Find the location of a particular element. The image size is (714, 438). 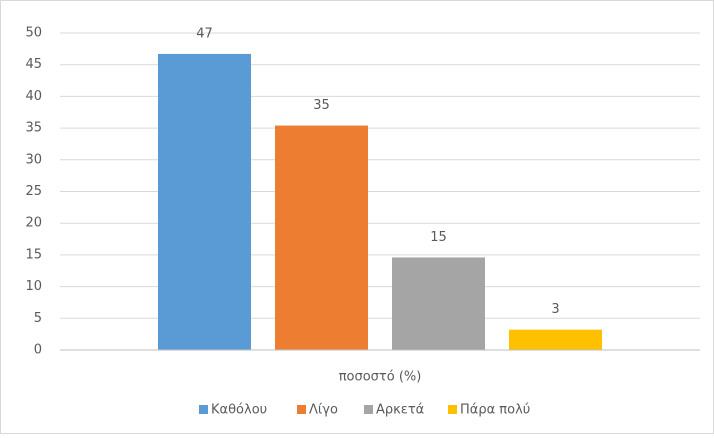

data-label: 35 is located at coordinates (321, 105).